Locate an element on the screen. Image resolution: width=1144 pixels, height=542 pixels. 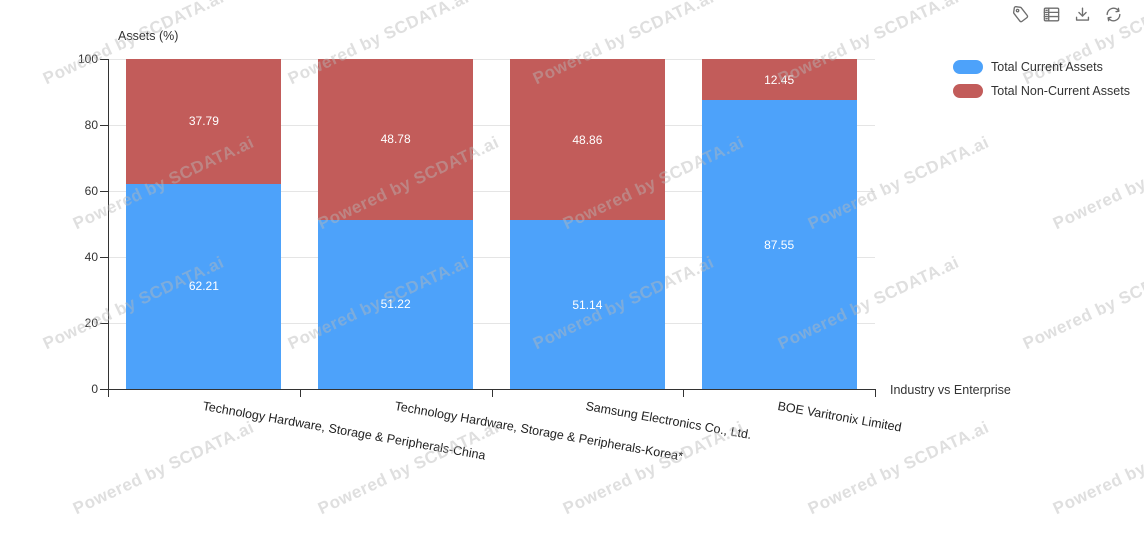
bar-value-label: 51.22 is located at coordinates (395, 304).